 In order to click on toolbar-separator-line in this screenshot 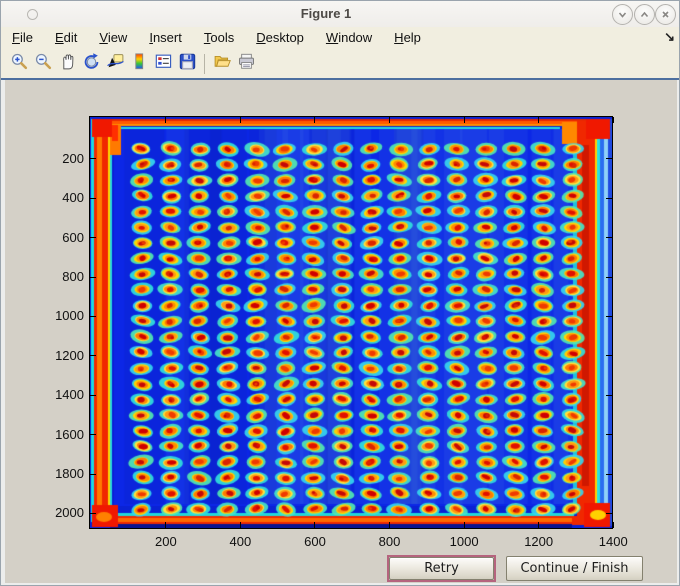, I will do `click(340, 79)`.